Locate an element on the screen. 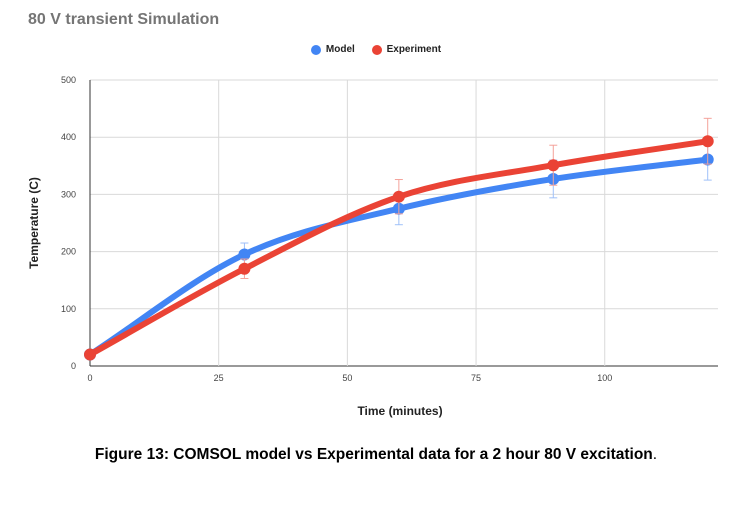 The height and width of the screenshot is (507, 752). x-tick-label: 50 is located at coordinates (347, 378).